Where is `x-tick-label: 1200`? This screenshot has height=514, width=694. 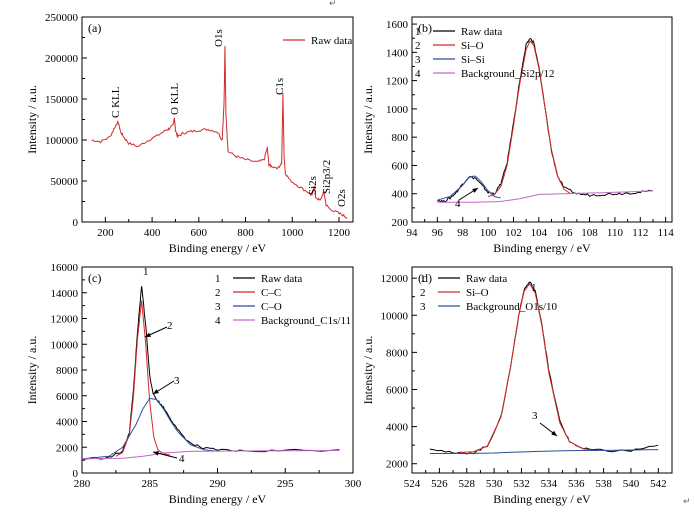
x-tick-label: 1200 is located at coordinates (339, 233).